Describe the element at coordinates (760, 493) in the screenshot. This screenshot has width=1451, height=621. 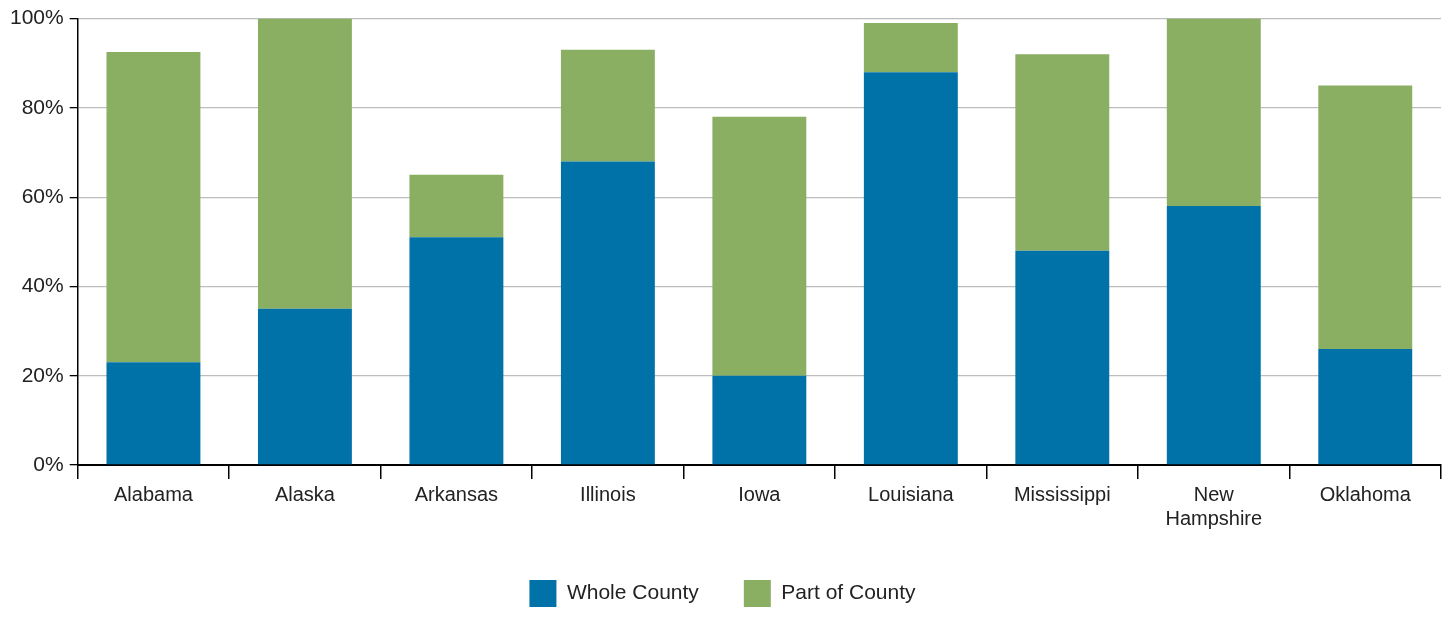
I see `x-tick-label: Iowa` at that location.